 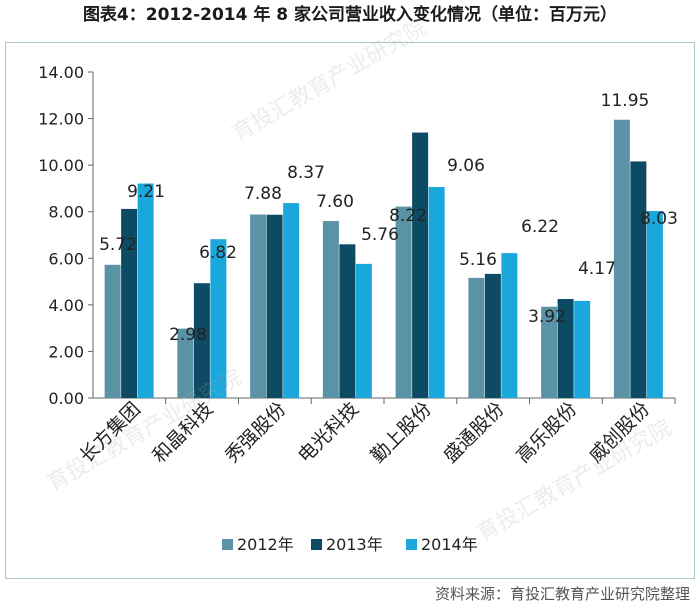 What do you see at coordinates (408, 216) in the screenshot?
I see `data-label: 8.22` at bounding box center [408, 216].